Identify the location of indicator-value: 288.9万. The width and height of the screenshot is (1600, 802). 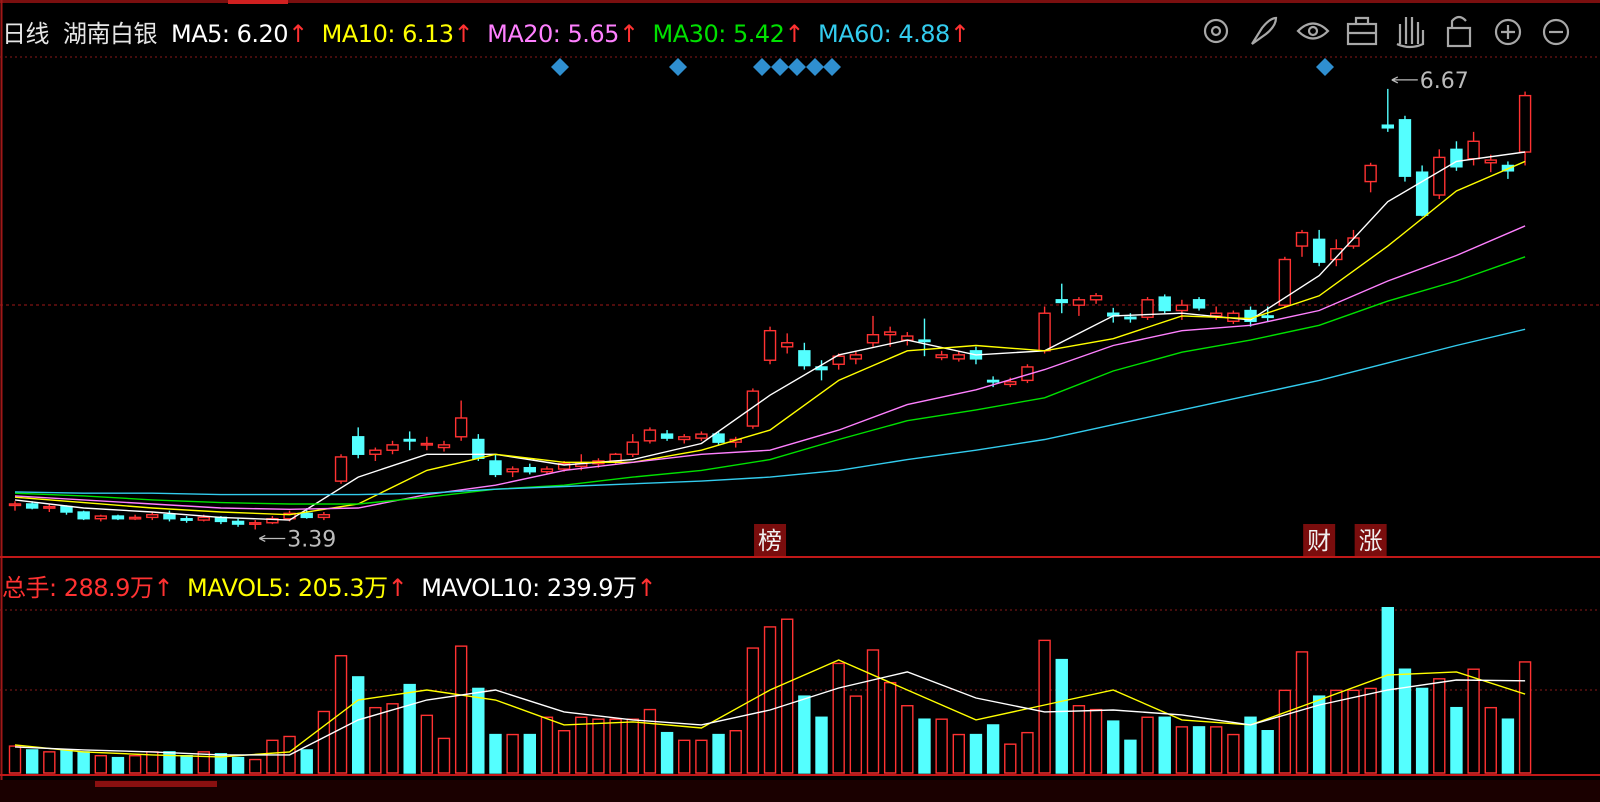
(108, 588).